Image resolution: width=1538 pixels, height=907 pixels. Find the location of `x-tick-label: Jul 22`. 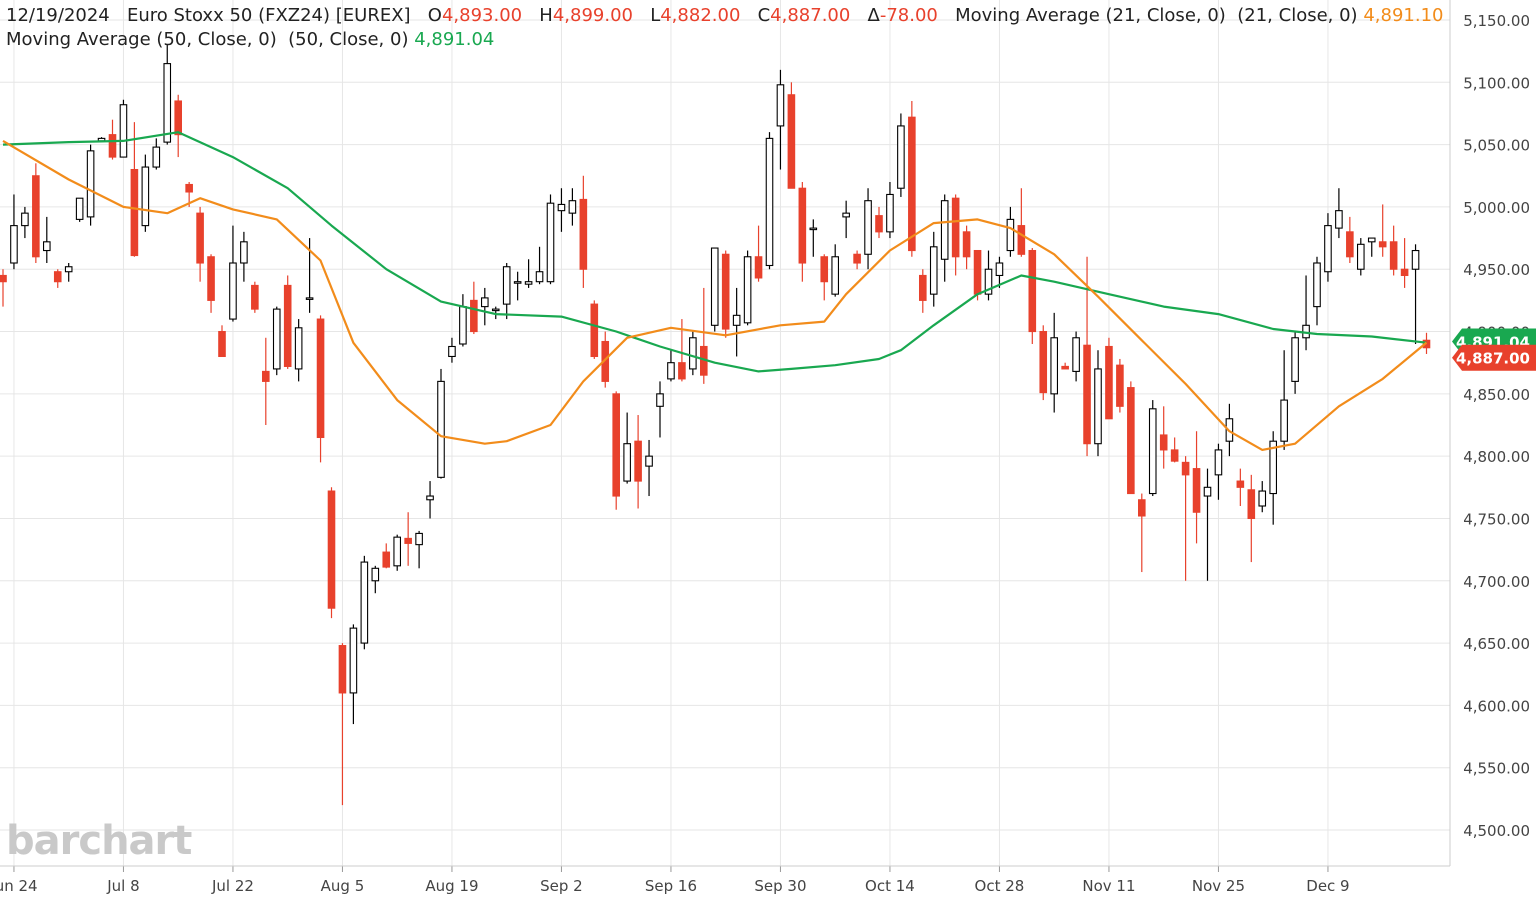

x-tick-label: Jul 22 is located at coordinates (232, 886).